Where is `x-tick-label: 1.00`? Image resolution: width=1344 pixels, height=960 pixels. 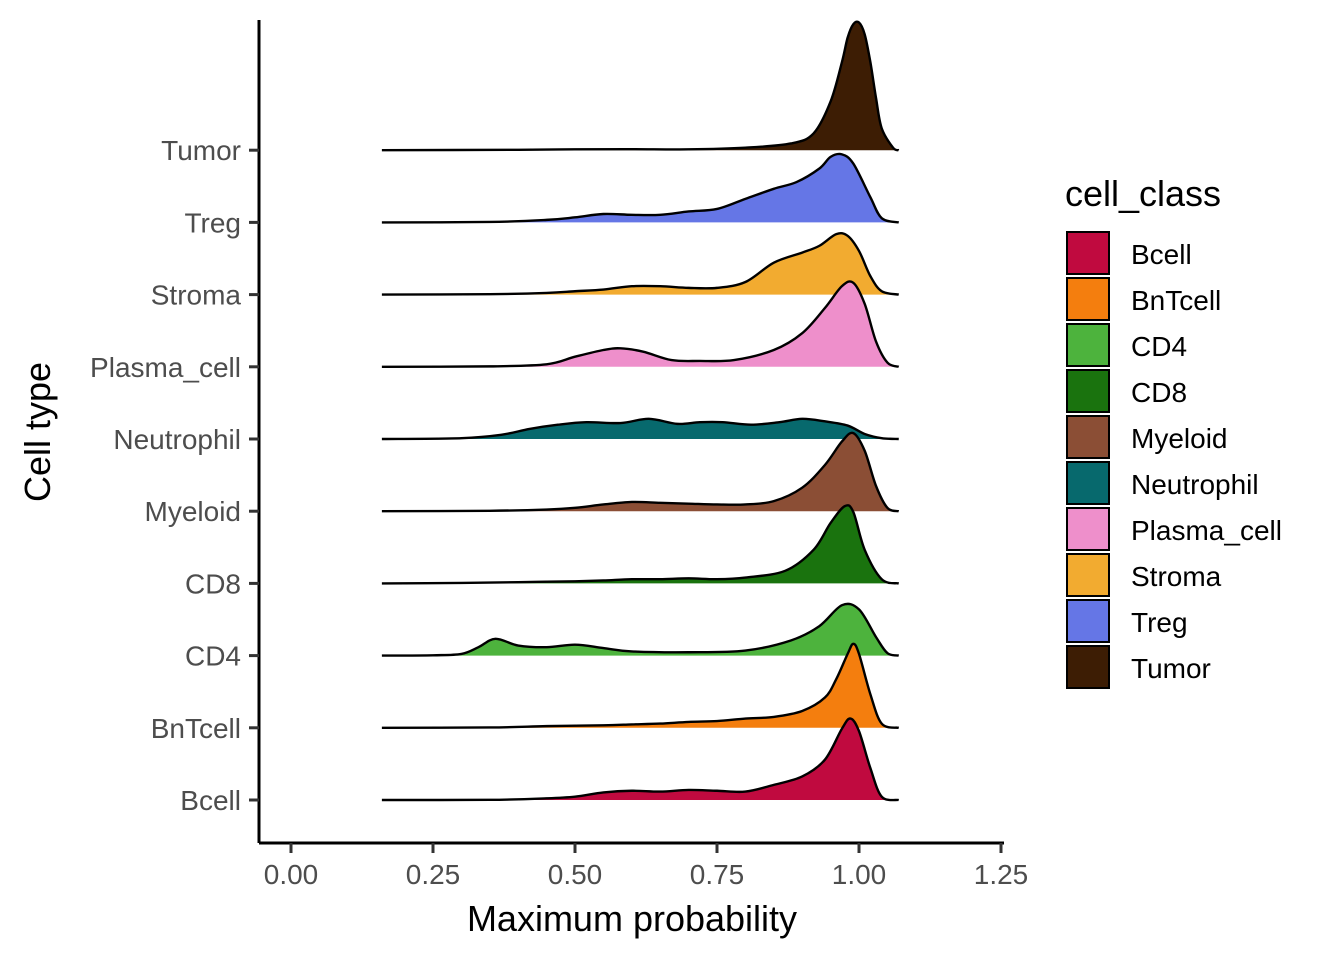
x-tick-label: 1.00 is located at coordinates (859, 874).